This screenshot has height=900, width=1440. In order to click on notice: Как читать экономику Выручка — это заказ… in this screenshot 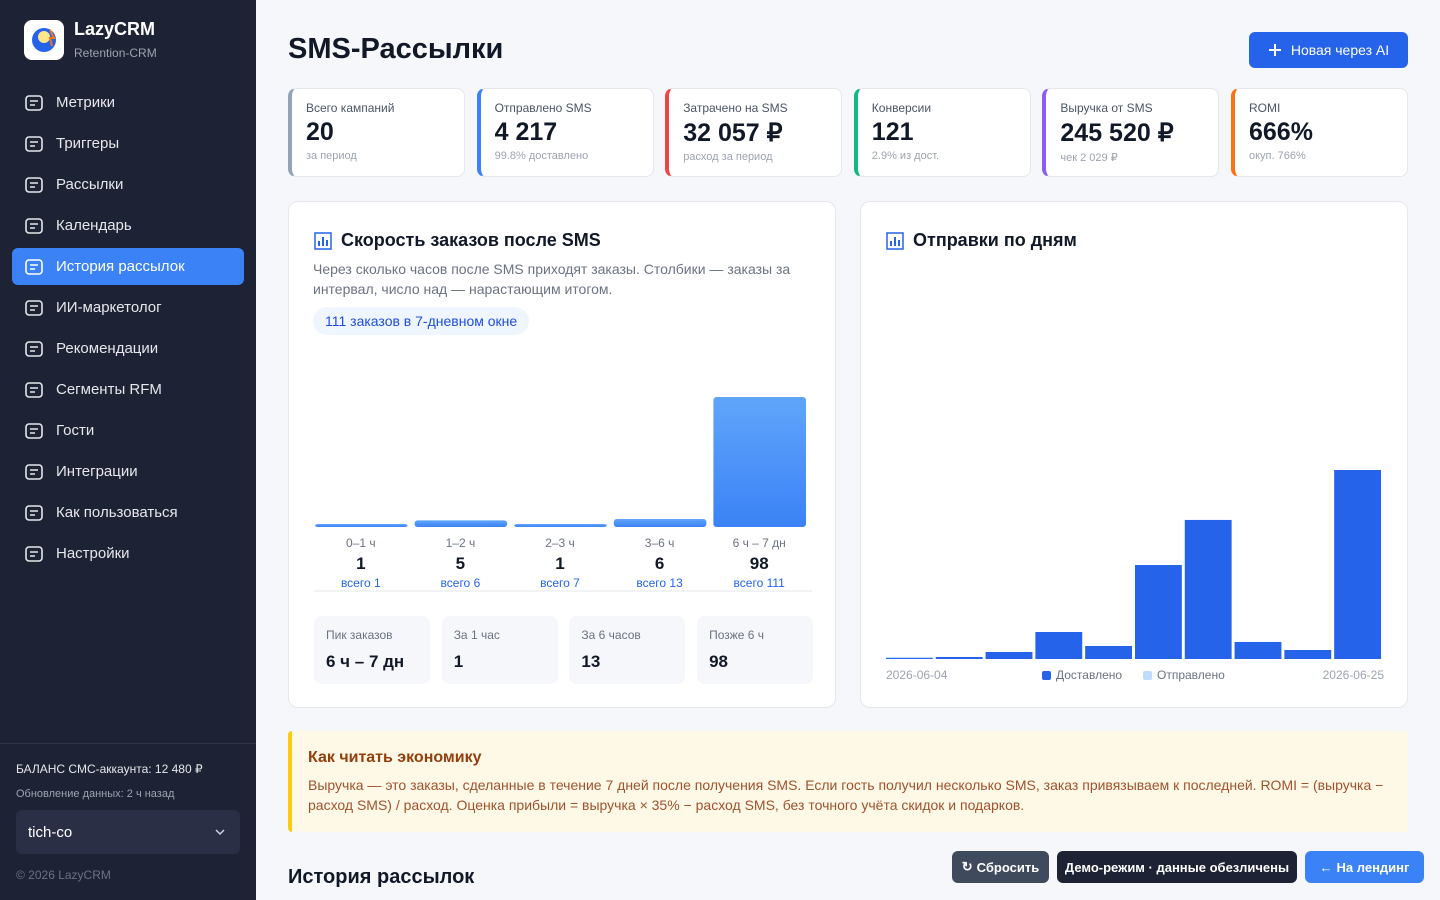, I will do `click(848, 781)`.